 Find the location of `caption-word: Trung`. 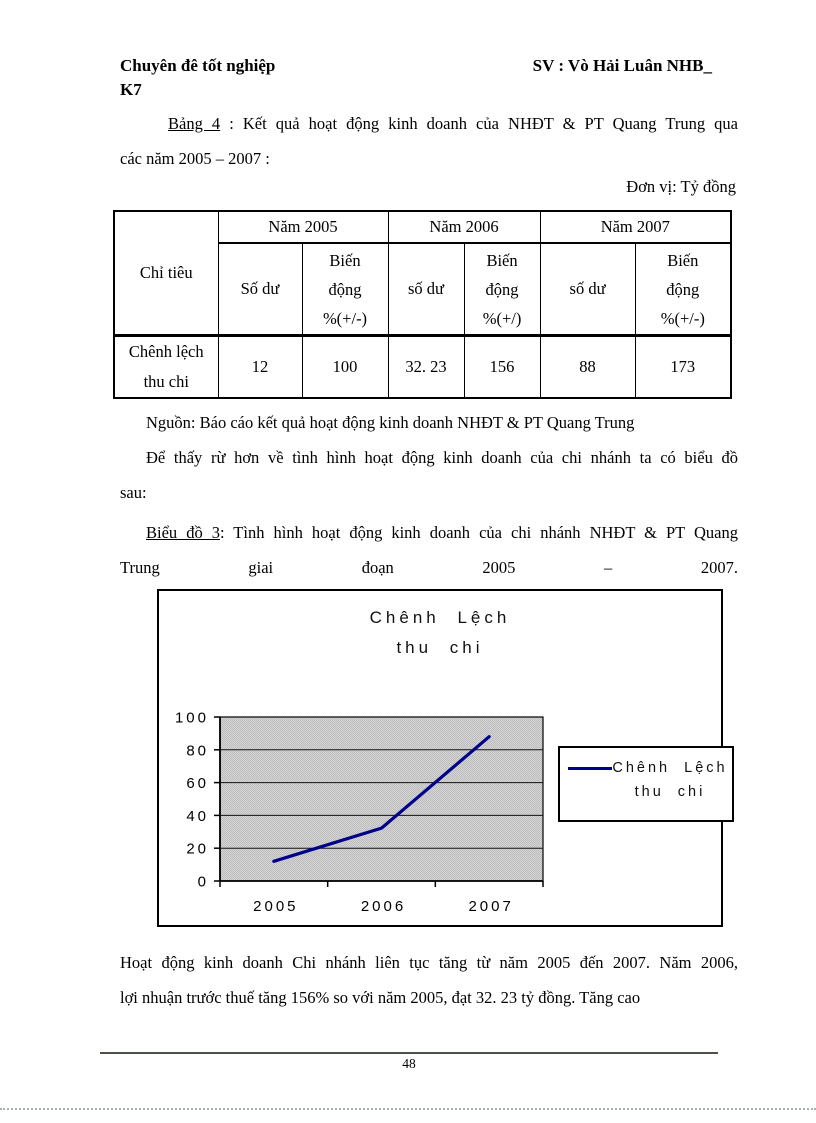

caption-word: Trung is located at coordinates (140, 567).